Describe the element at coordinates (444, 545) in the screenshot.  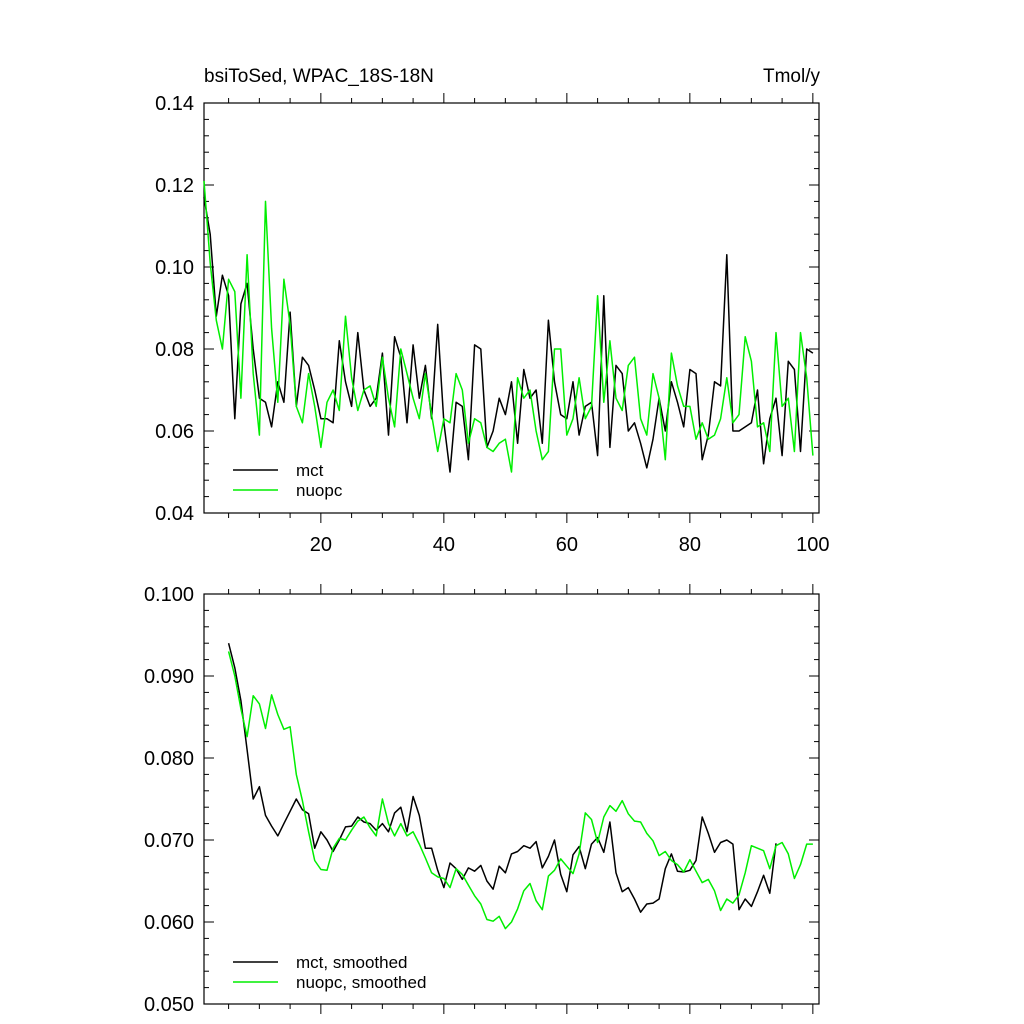
I see `x-tick-label: 40` at that location.